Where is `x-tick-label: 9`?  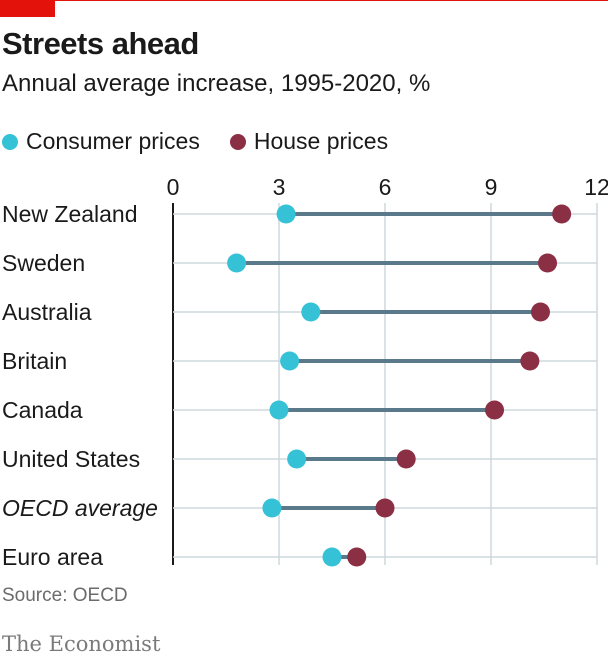 x-tick-label: 9 is located at coordinates (491, 187).